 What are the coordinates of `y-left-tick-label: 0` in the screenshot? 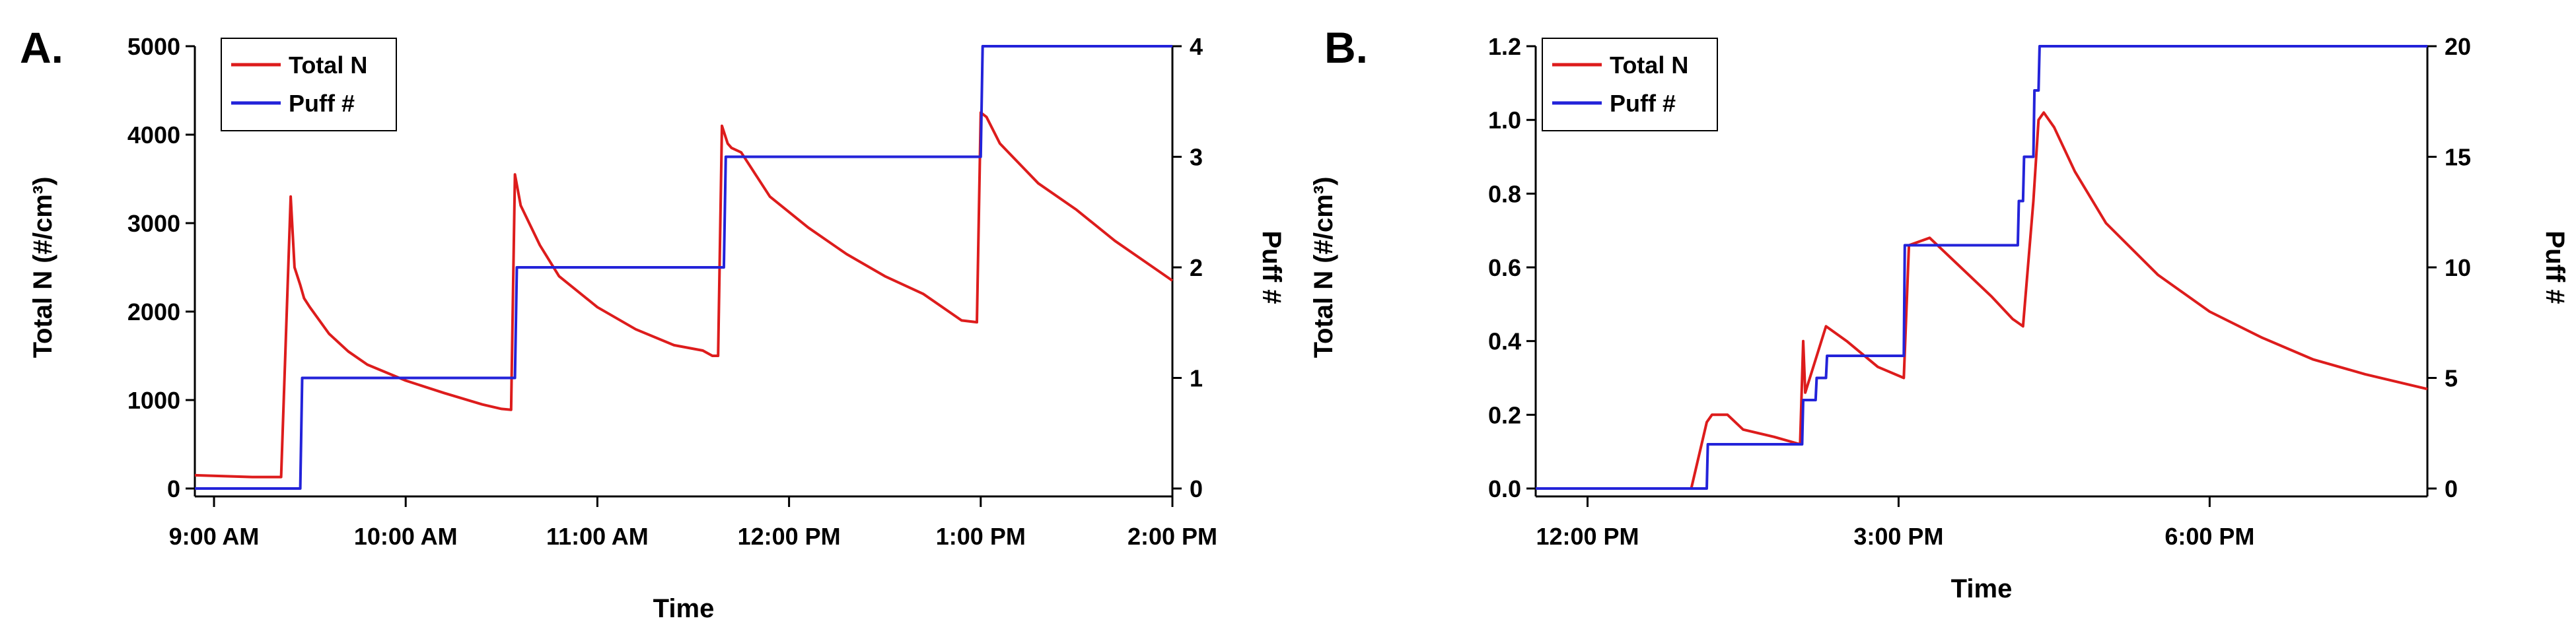 It's located at (174, 488).